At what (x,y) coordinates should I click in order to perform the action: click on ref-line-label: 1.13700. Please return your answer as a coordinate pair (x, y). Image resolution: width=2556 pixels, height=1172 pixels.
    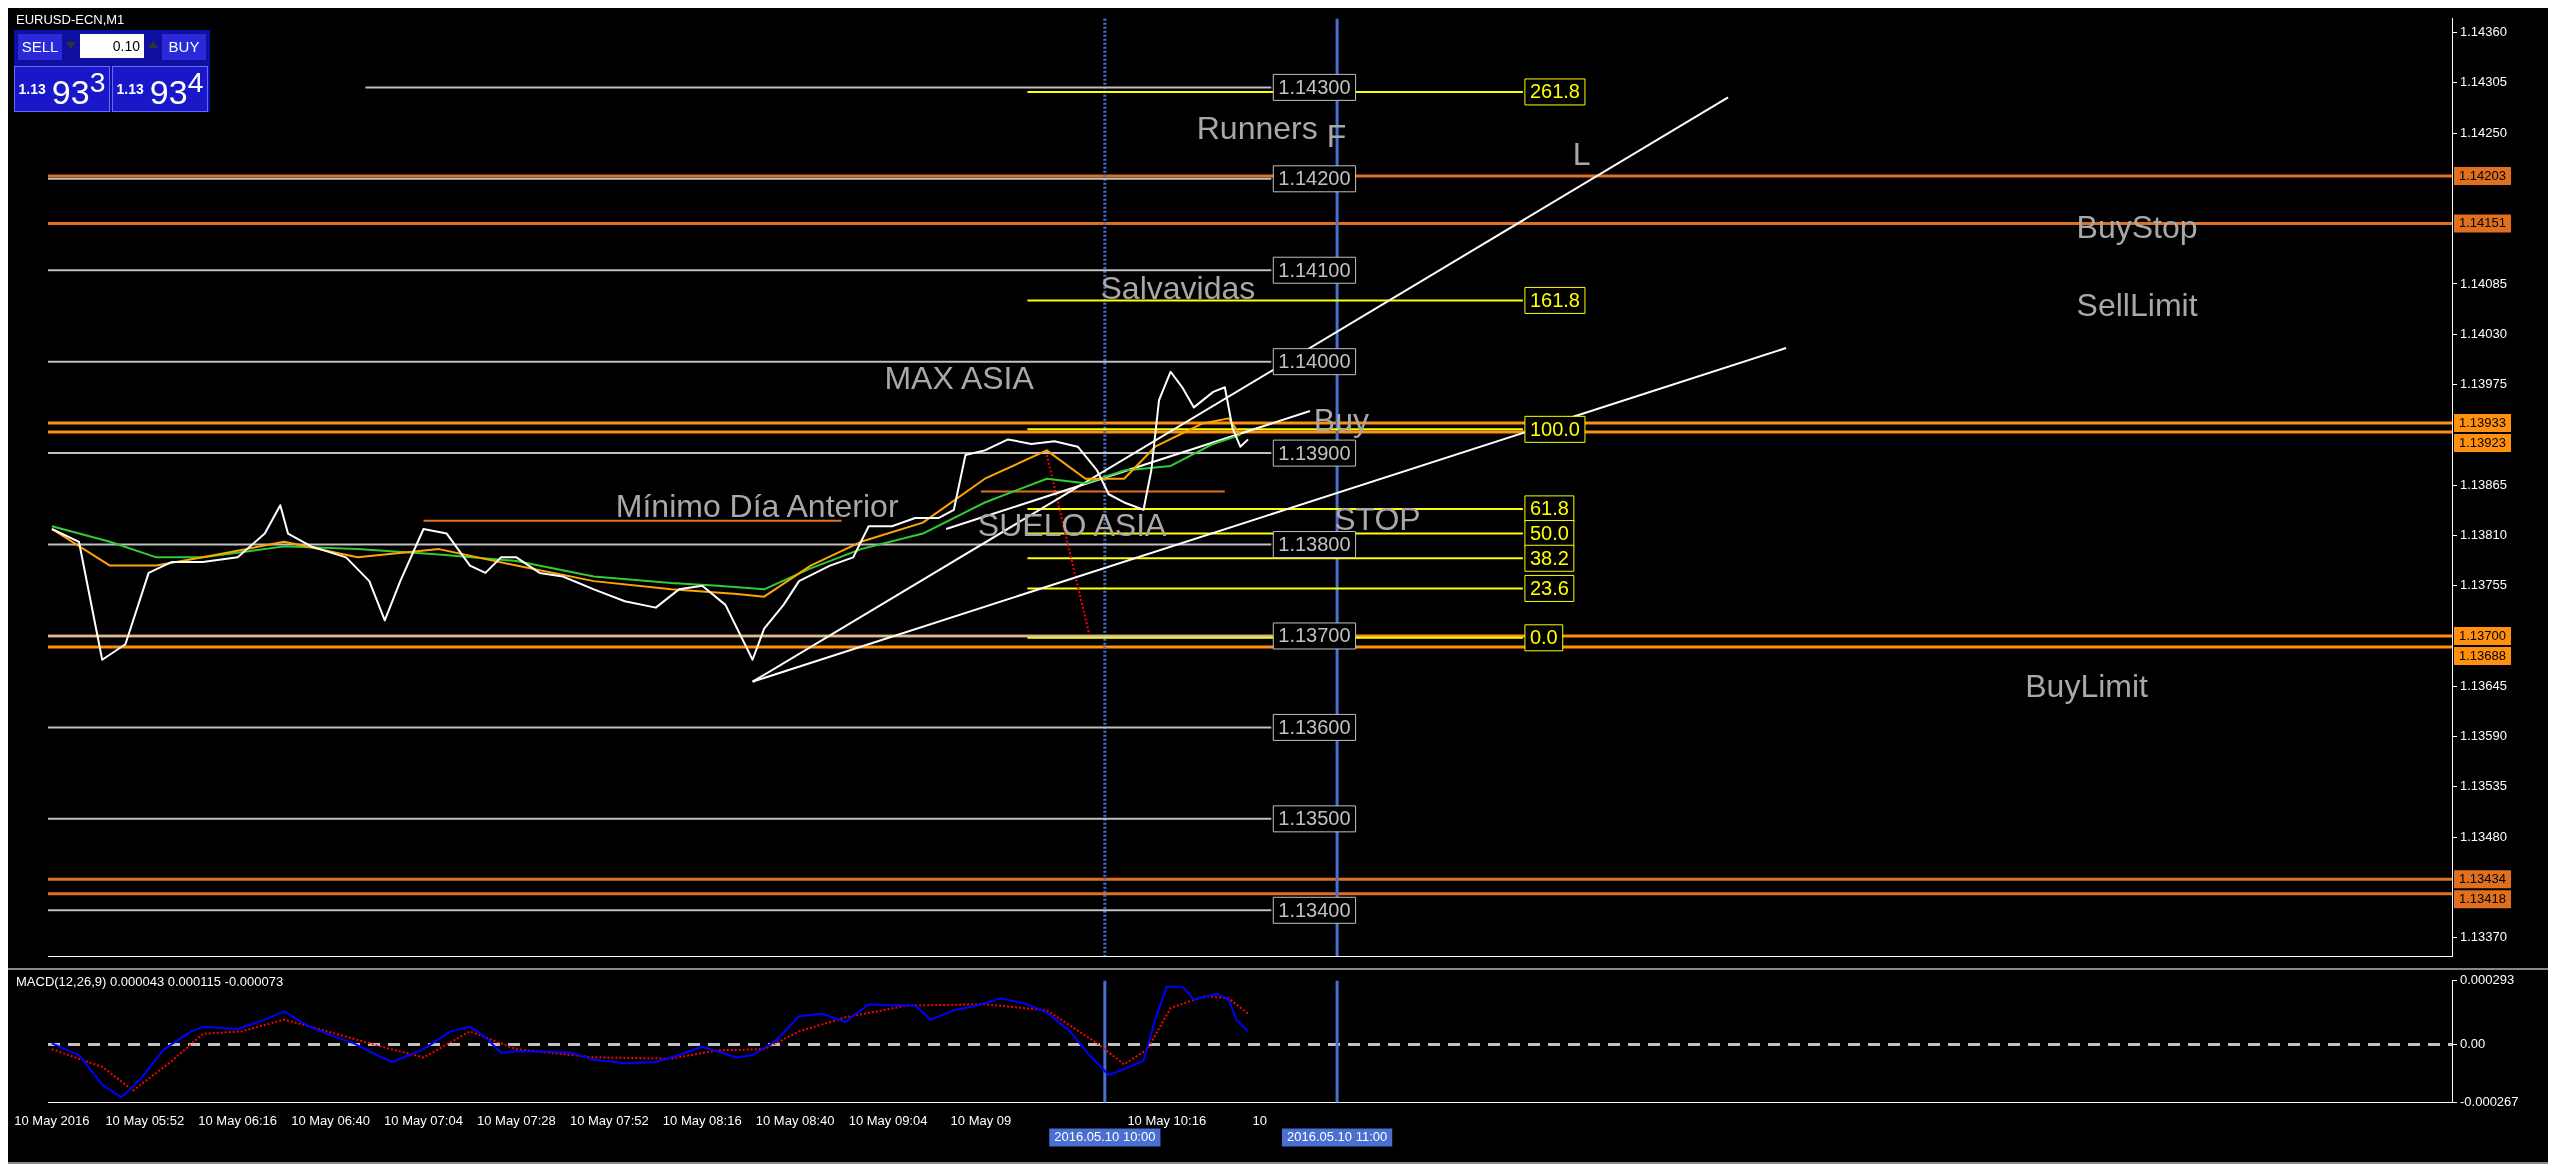
    Looking at the image, I should click on (2482, 635).